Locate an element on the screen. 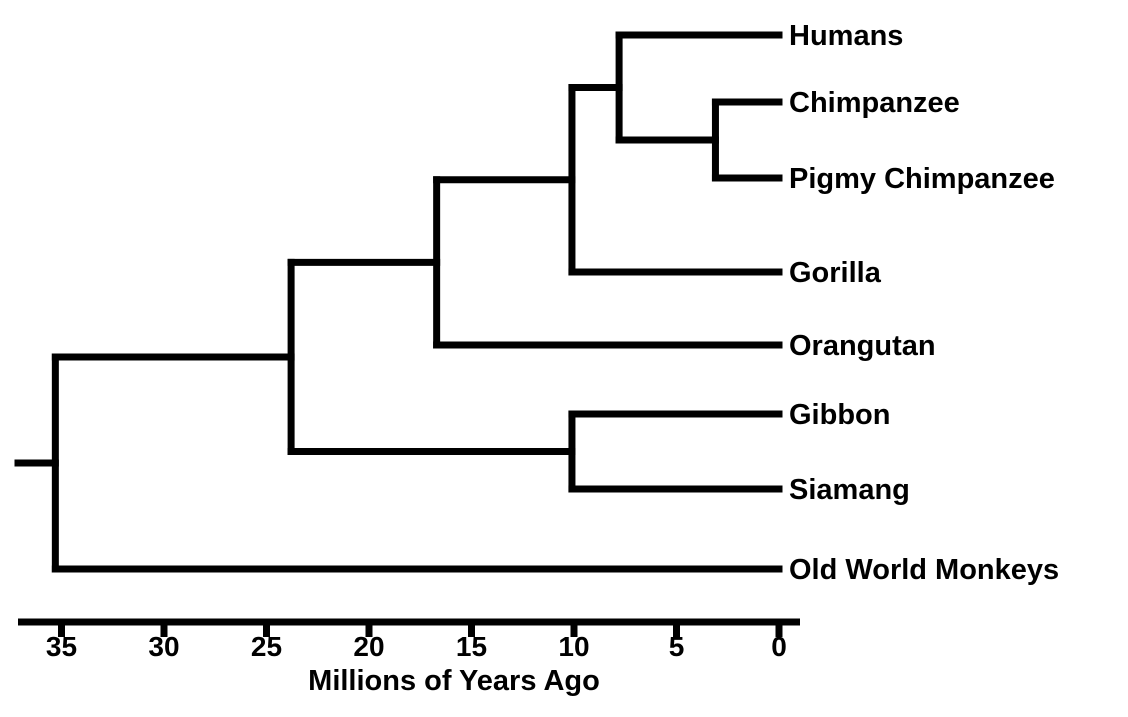 Image resolution: width=1128 pixels, height=717 pixels. taxon-label-humans: Humans is located at coordinates (846, 36).